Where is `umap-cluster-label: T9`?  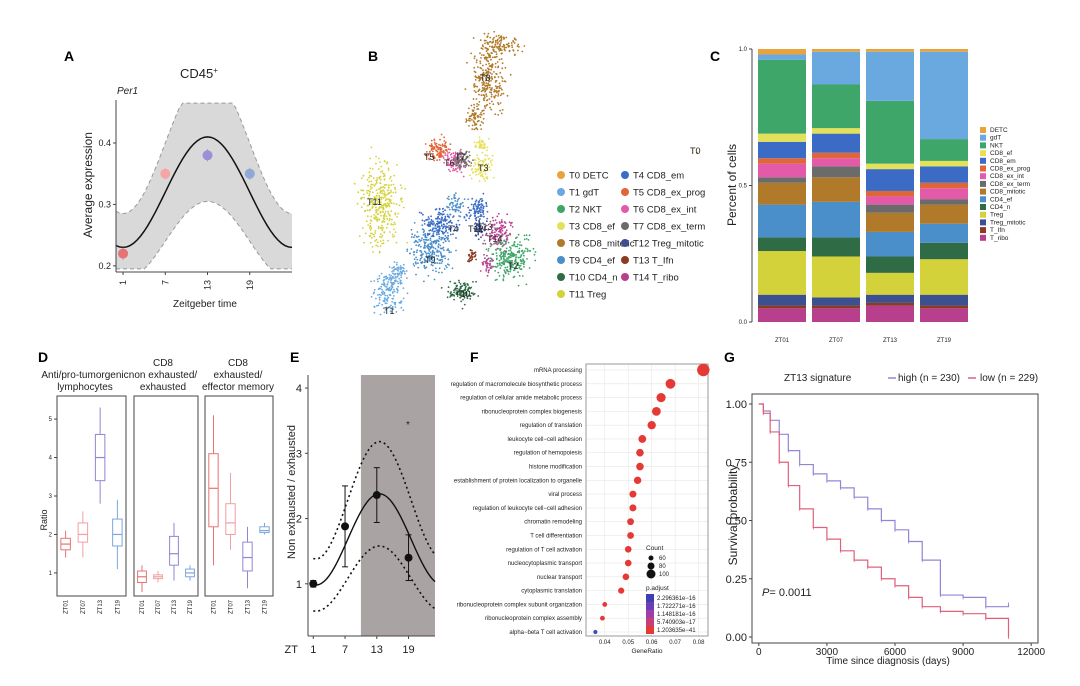 umap-cluster-label: T9 is located at coordinates (430, 260).